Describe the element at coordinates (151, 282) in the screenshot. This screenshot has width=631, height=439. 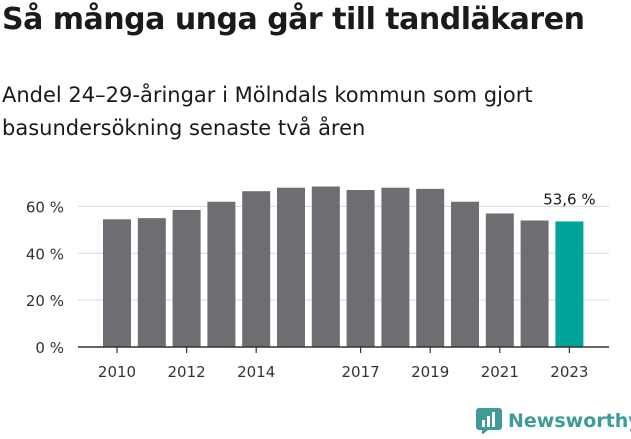
I see `bar-2011` at that location.